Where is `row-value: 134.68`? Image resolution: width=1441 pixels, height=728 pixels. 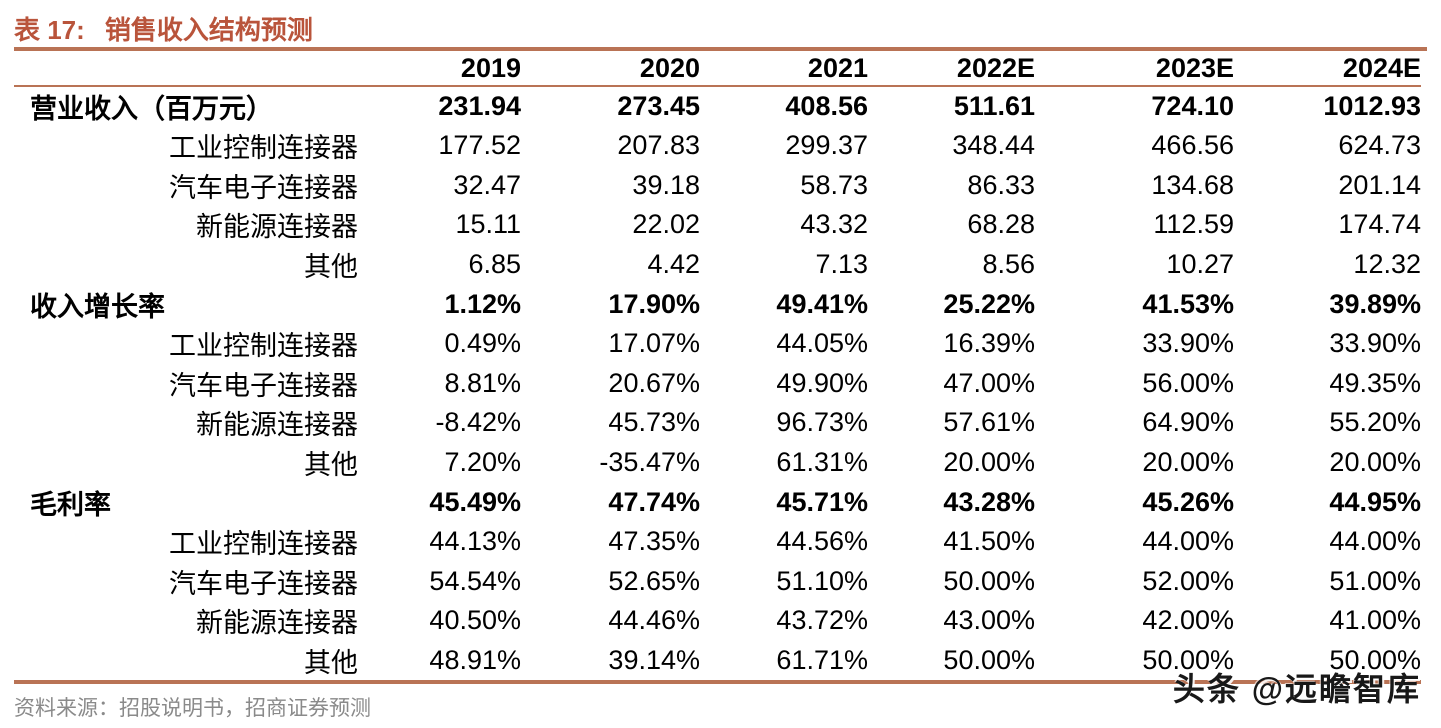
row-value: 134.68 is located at coordinates (1192, 184).